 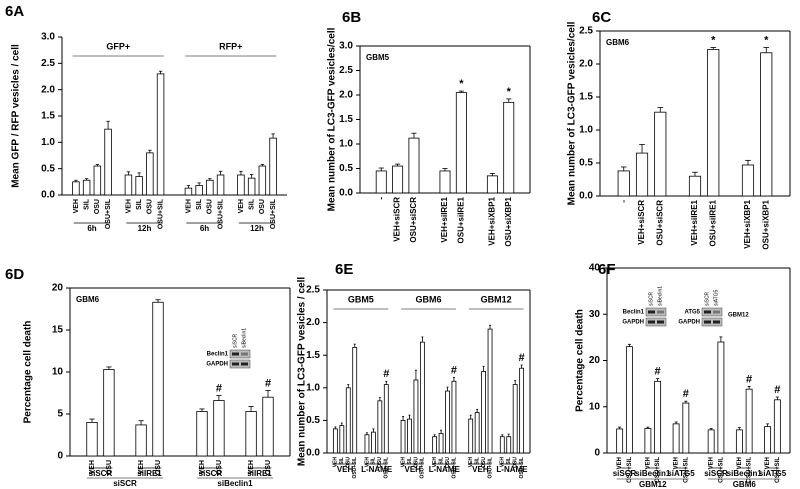 What do you see at coordinates (716, 297) in the screenshot?
I see `blot-lane-label: siATG5` at bounding box center [716, 297].